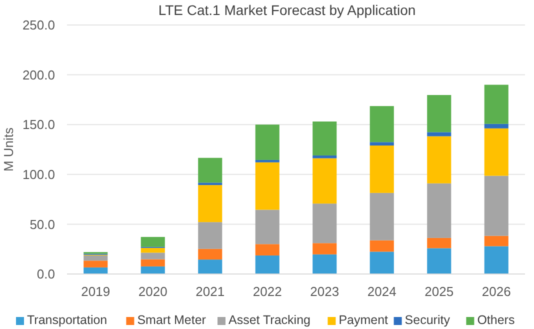 Image resolution: width=534 pixels, height=329 pixels. What do you see at coordinates (42, 224) in the screenshot?
I see `y-tick-label: 50.0` at bounding box center [42, 224].